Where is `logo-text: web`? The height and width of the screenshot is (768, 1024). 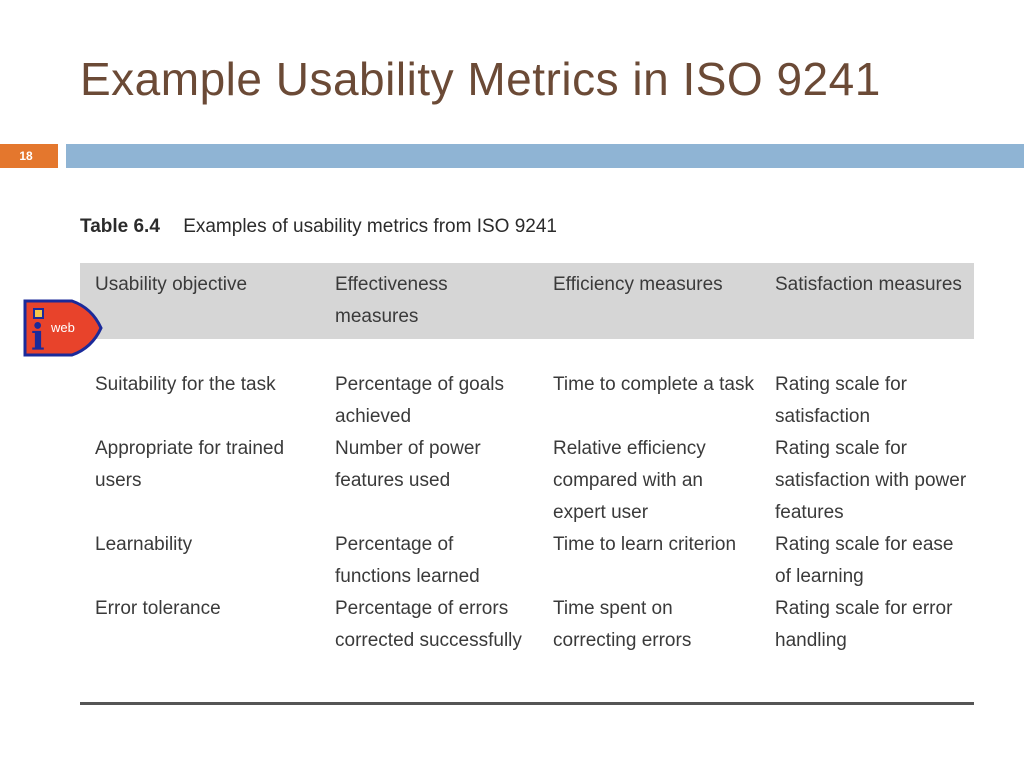
logo-text: web is located at coordinates (62, 327).